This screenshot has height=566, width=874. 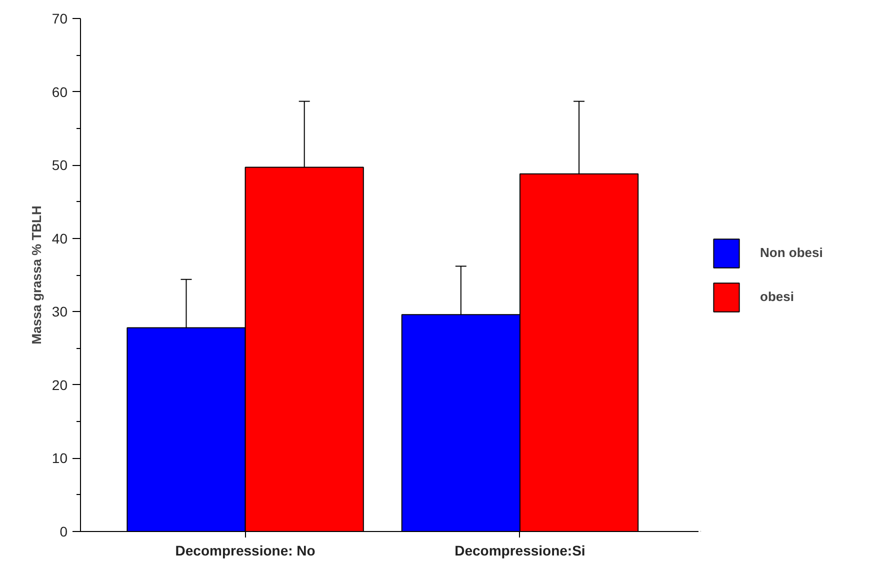 I want to click on y-tick-label: 10, so click(x=60, y=458).